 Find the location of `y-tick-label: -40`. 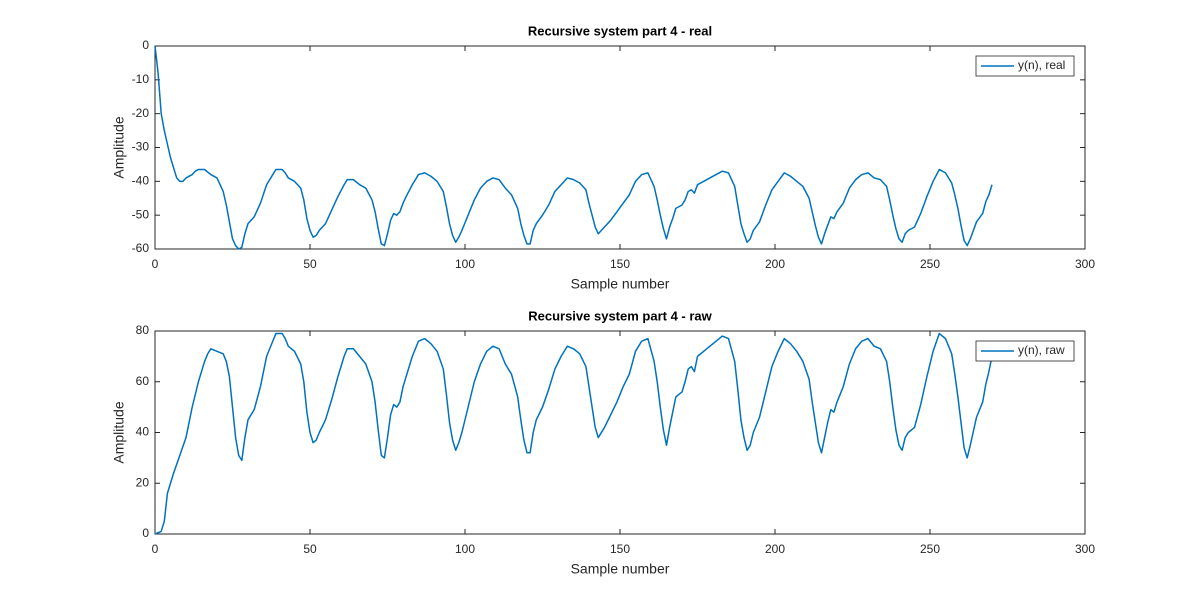

y-tick-label: -40 is located at coordinates (141, 181).